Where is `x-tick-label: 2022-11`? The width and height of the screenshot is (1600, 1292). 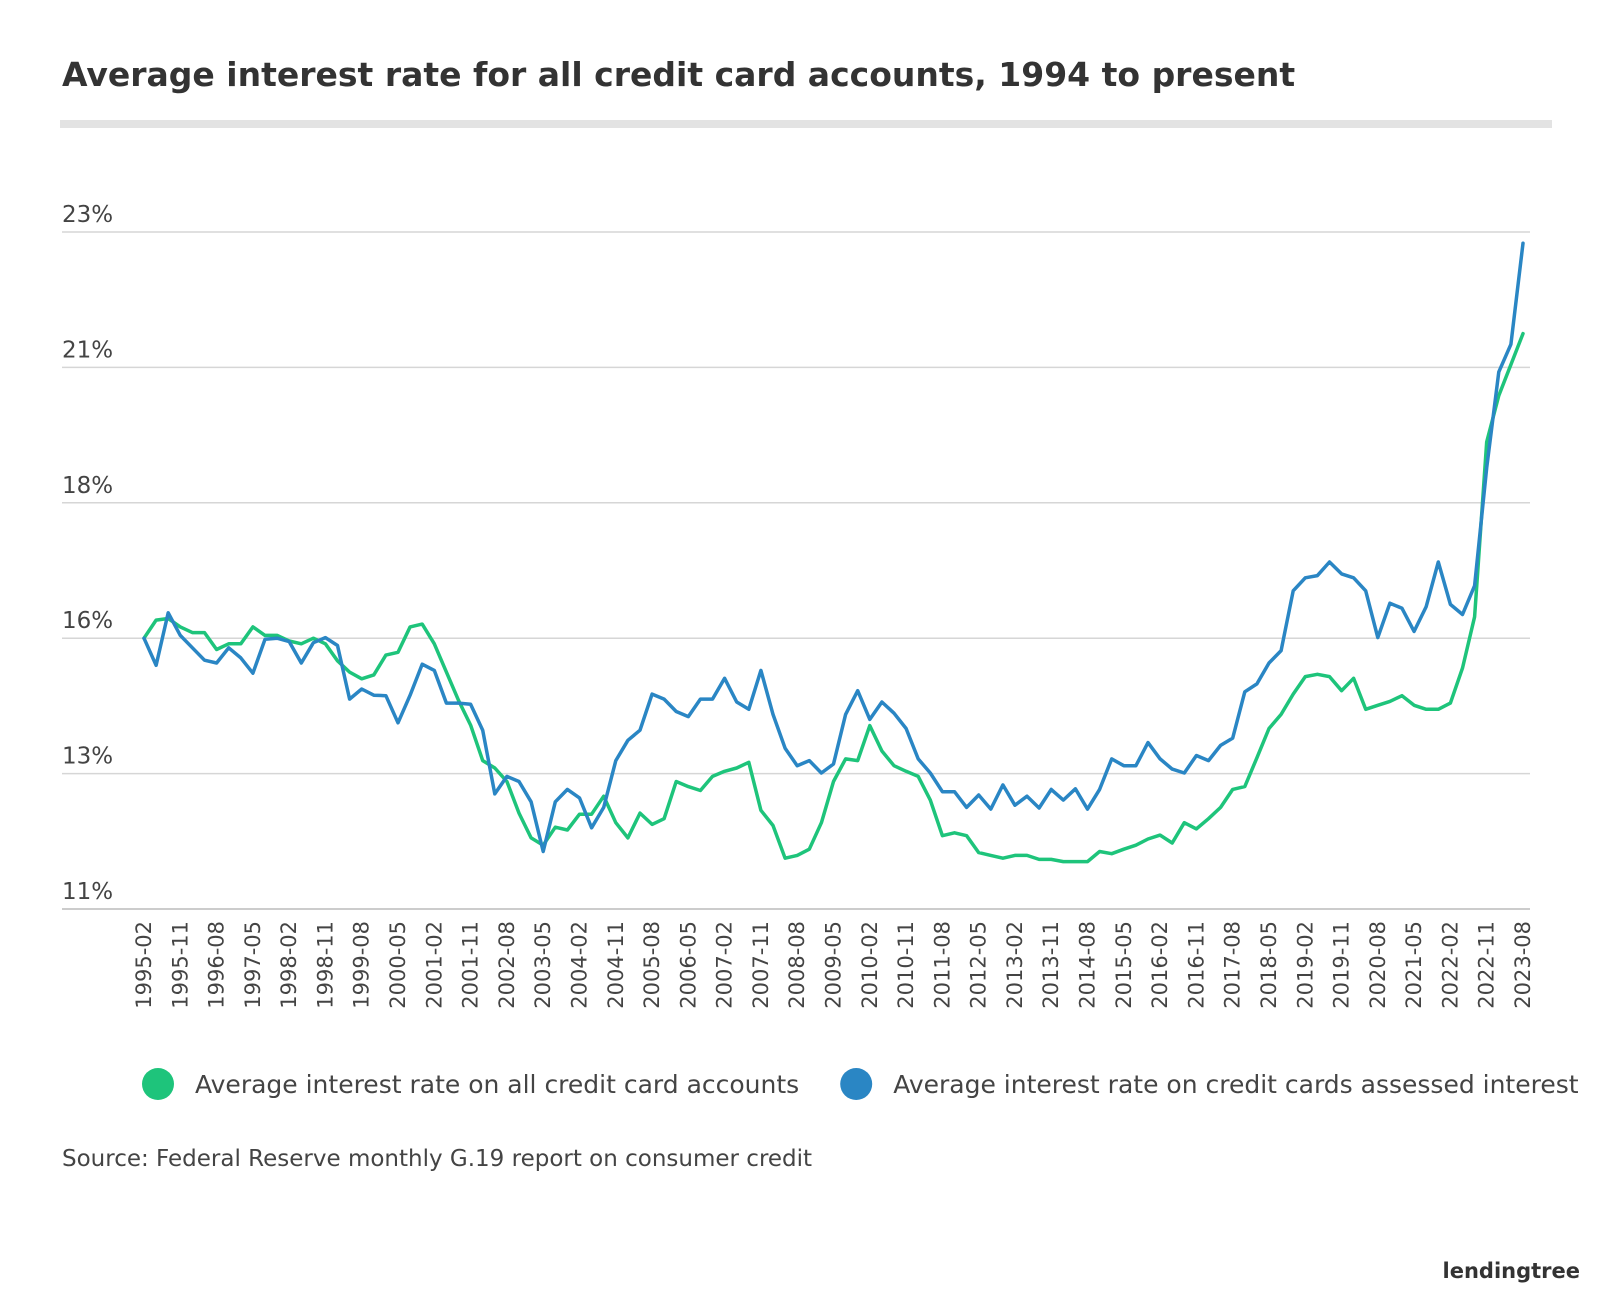
x-tick-label: 2022-11 is located at coordinates (1487, 965).